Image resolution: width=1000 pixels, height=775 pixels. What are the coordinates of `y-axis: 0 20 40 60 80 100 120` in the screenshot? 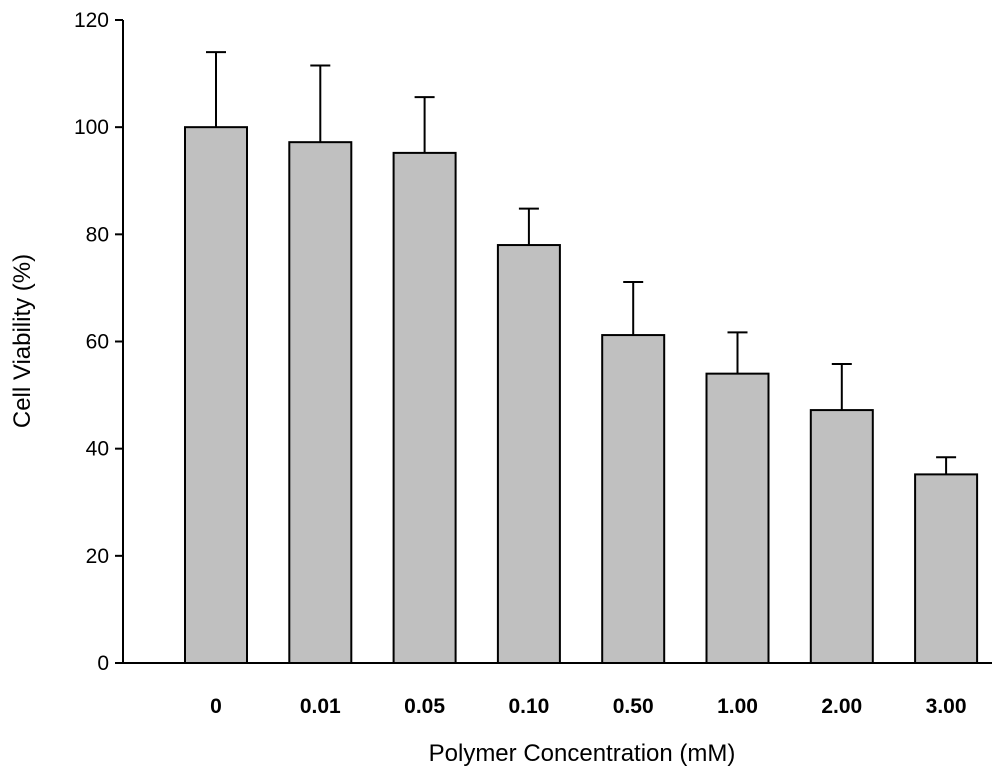 It's located at (99, 342).